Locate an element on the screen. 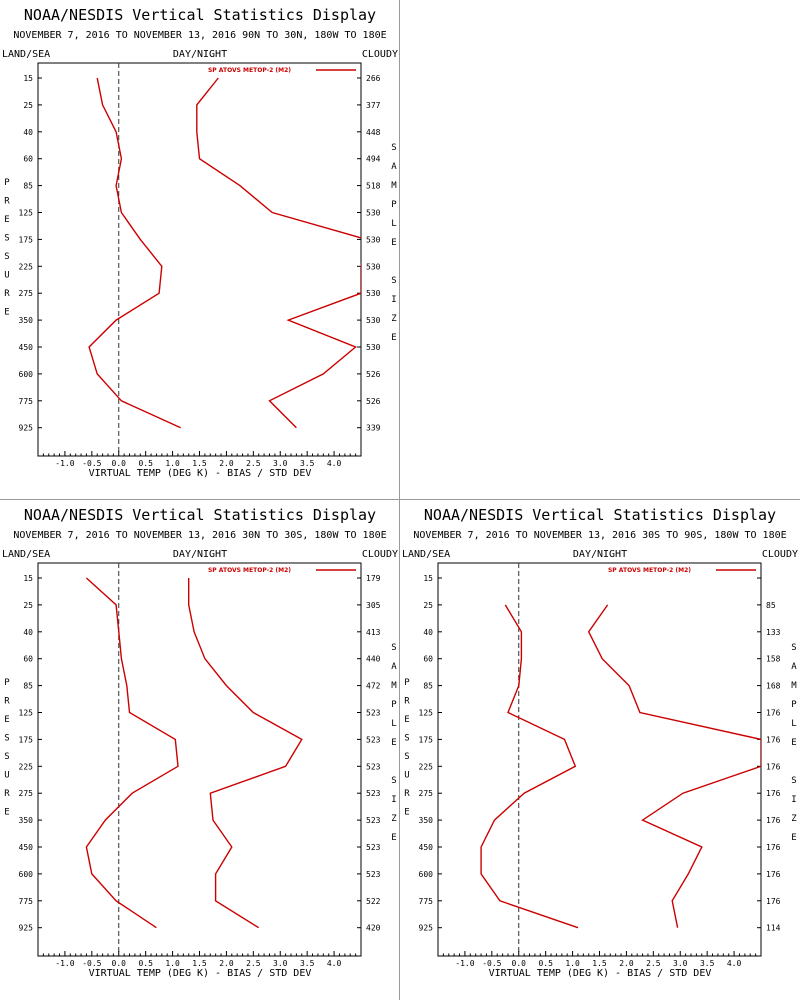 Image resolution: width=800 pixels, height=1000 pixels. x-tick-label: 4.0 is located at coordinates (334, 463).